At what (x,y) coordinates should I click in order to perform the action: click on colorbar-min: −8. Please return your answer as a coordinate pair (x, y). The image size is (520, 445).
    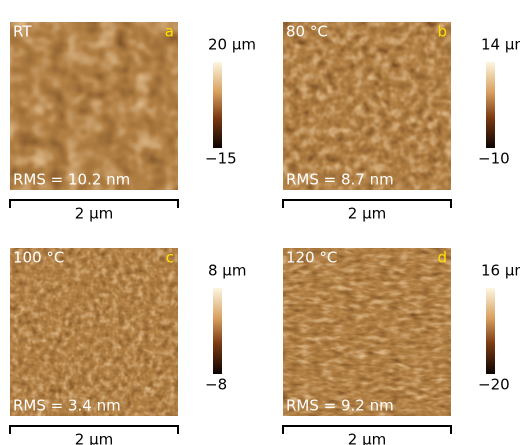
    Looking at the image, I should click on (216, 385).